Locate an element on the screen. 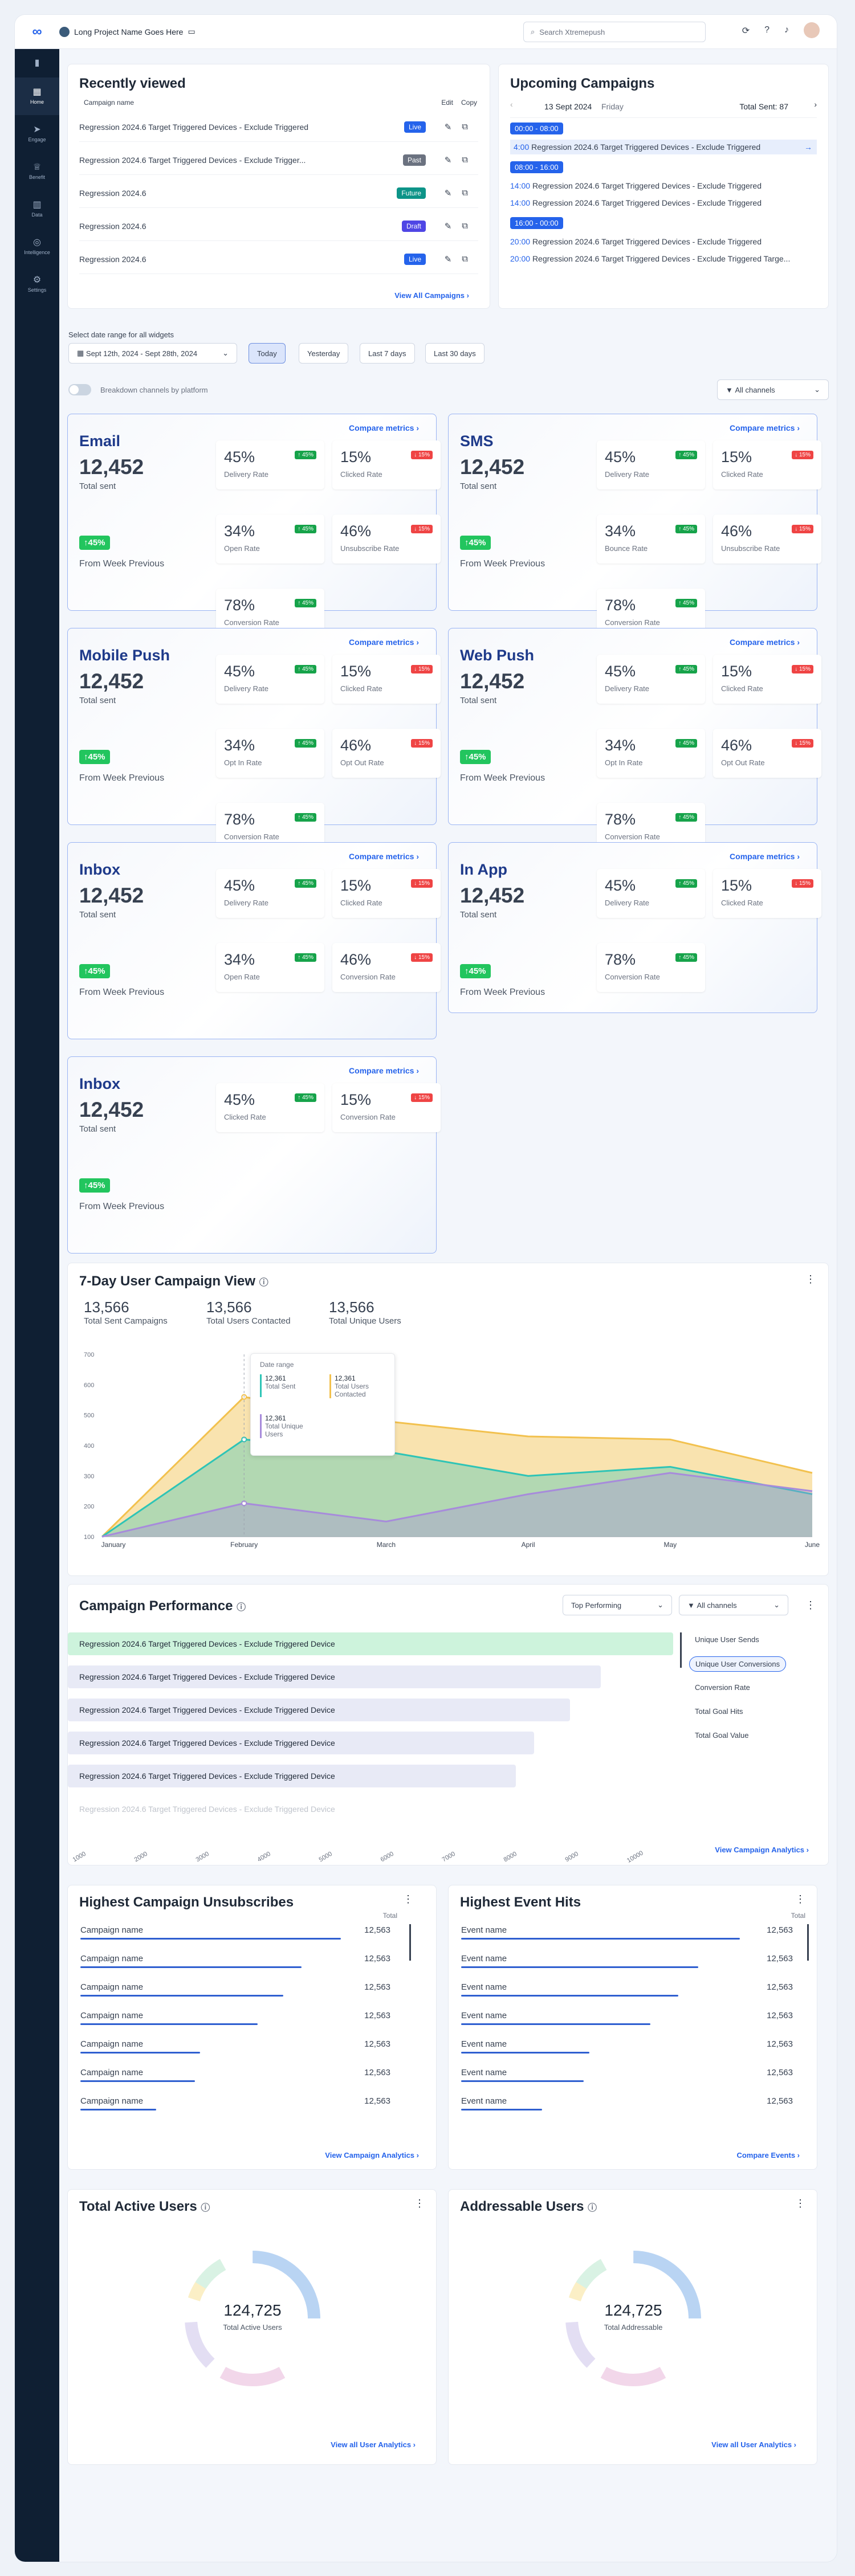  metric-option: Conversion Rate is located at coordinates (722, 1687).